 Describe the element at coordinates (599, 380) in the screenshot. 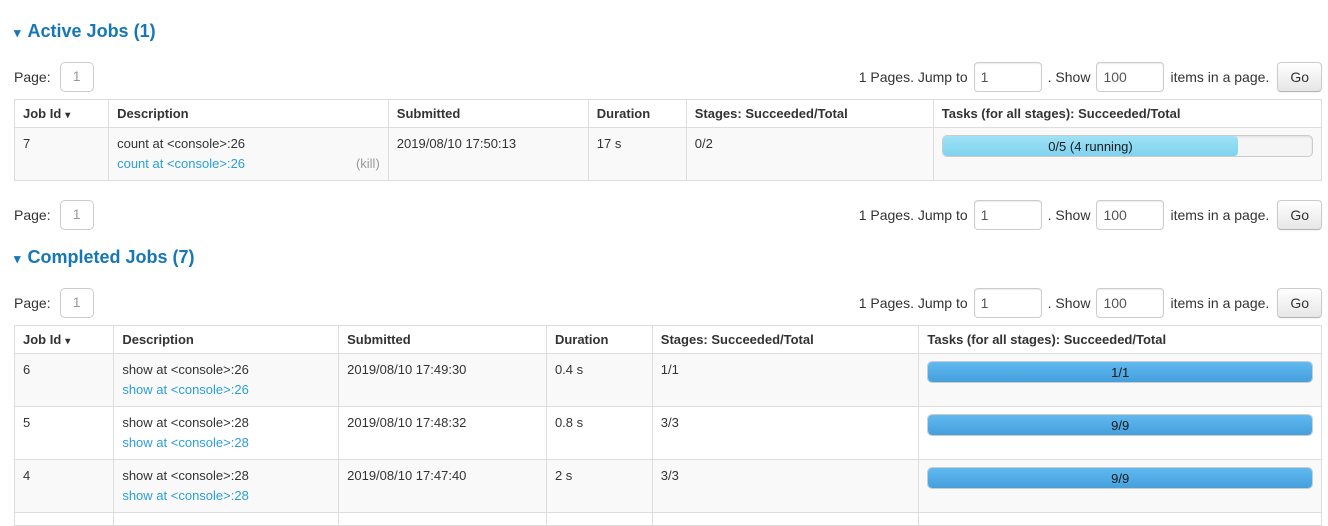

I see `duration-cell: 0.4 s` at that location.